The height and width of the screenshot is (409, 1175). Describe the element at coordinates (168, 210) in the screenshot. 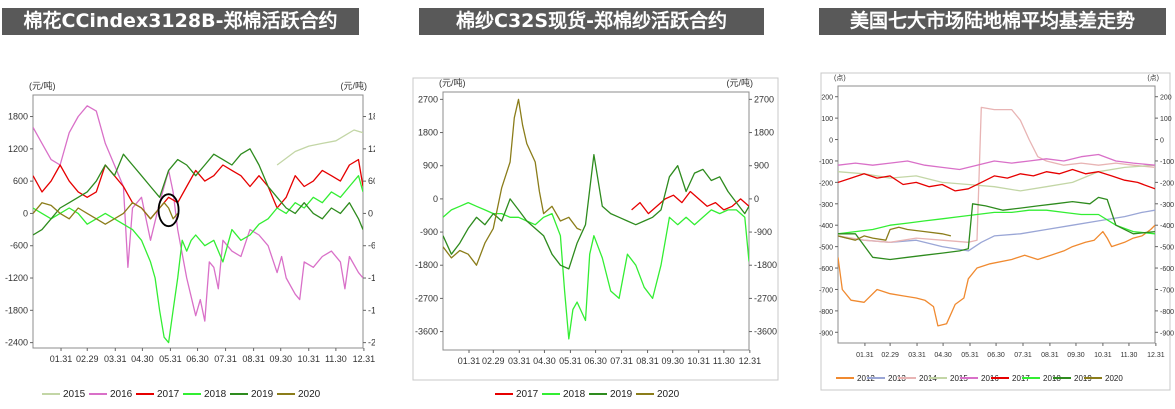

I see `annotation-circle` at that location.